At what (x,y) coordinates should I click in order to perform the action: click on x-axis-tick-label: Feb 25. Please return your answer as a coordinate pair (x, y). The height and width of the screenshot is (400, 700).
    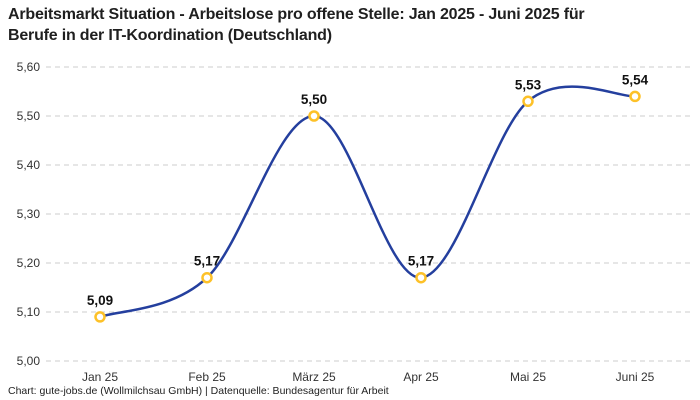
    Looking at the image, I should click on (207, 377).